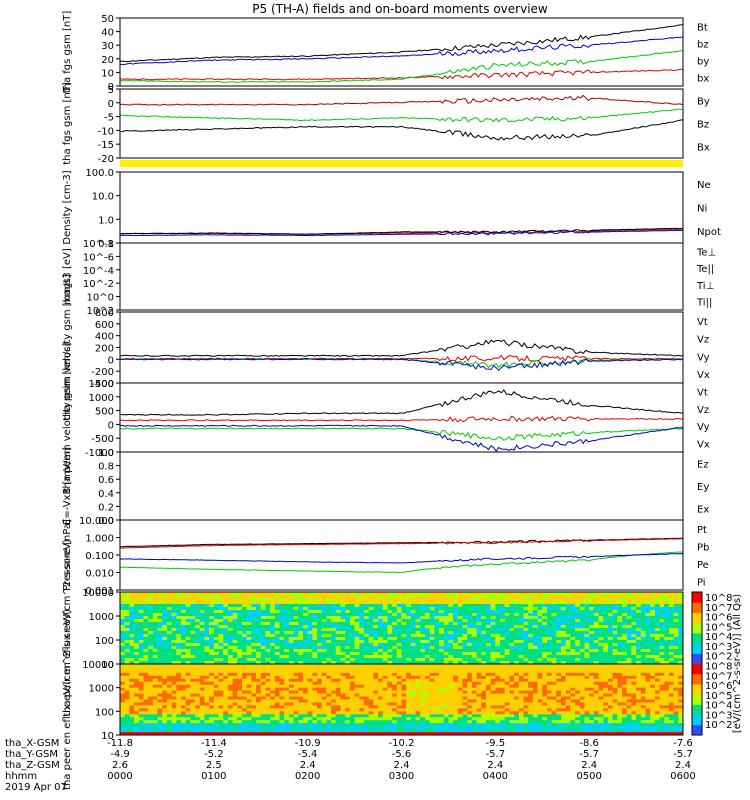  Describe the element at coordinates (102, 439) in the screenshot. I see `y-tick-label: -500` at that location.